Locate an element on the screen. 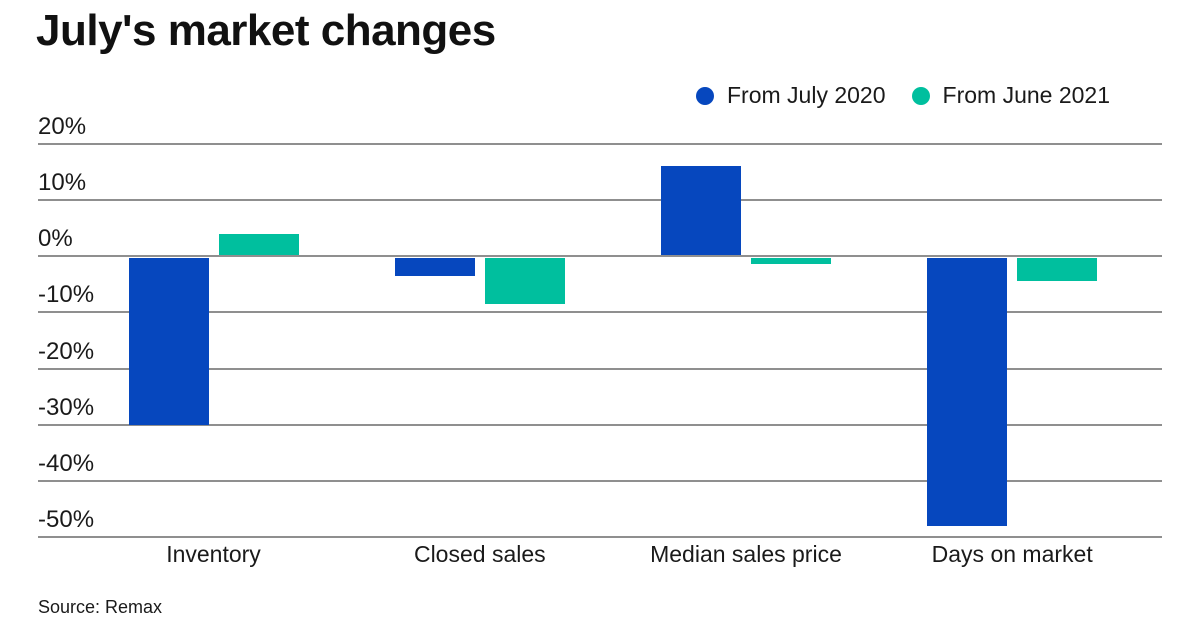 Image resolution: width=1200 pixels, height=630 pixels. legend-item-from-june-2021: From June 2021 is located at coordinates (1010, 95).